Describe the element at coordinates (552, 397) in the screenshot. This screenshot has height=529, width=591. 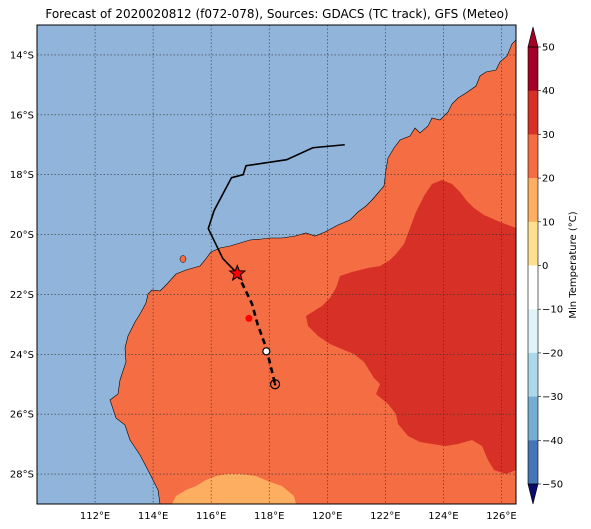
I see `colorbar-tick-label: −30` at that location.